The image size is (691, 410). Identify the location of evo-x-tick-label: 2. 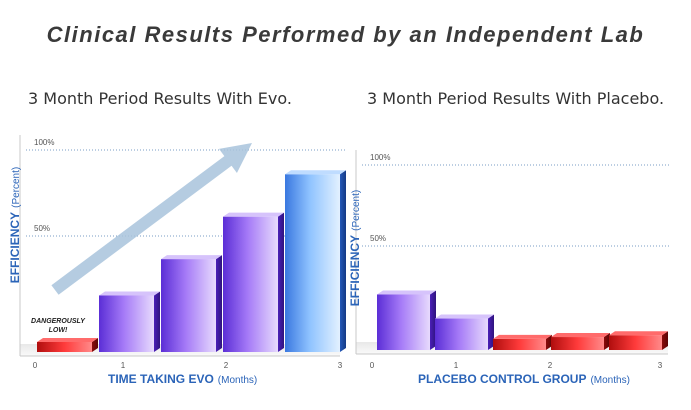
(226, 365).